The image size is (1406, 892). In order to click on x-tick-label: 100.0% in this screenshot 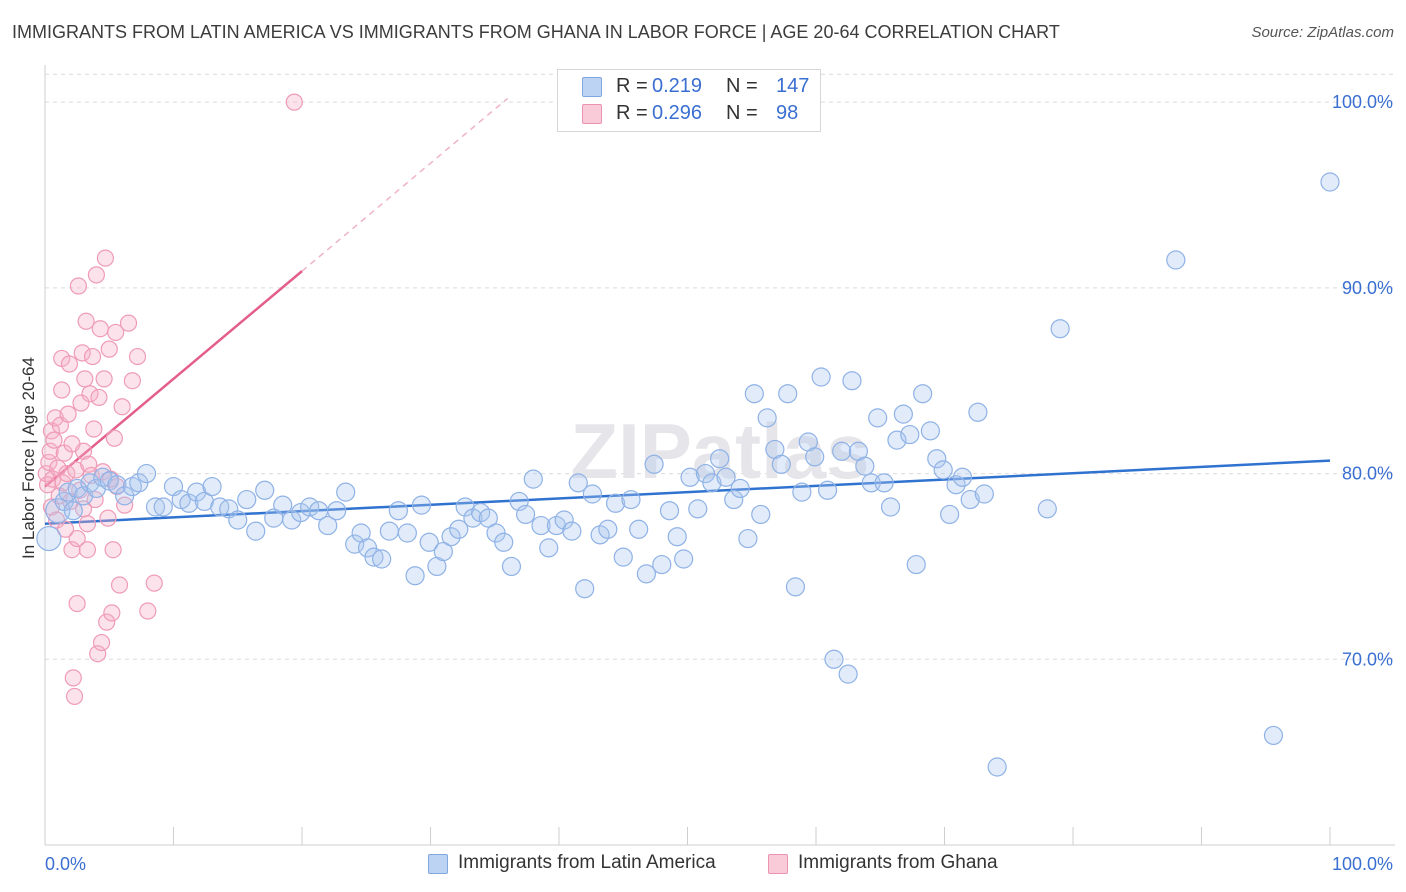, I will do `click(1362, 864)`.